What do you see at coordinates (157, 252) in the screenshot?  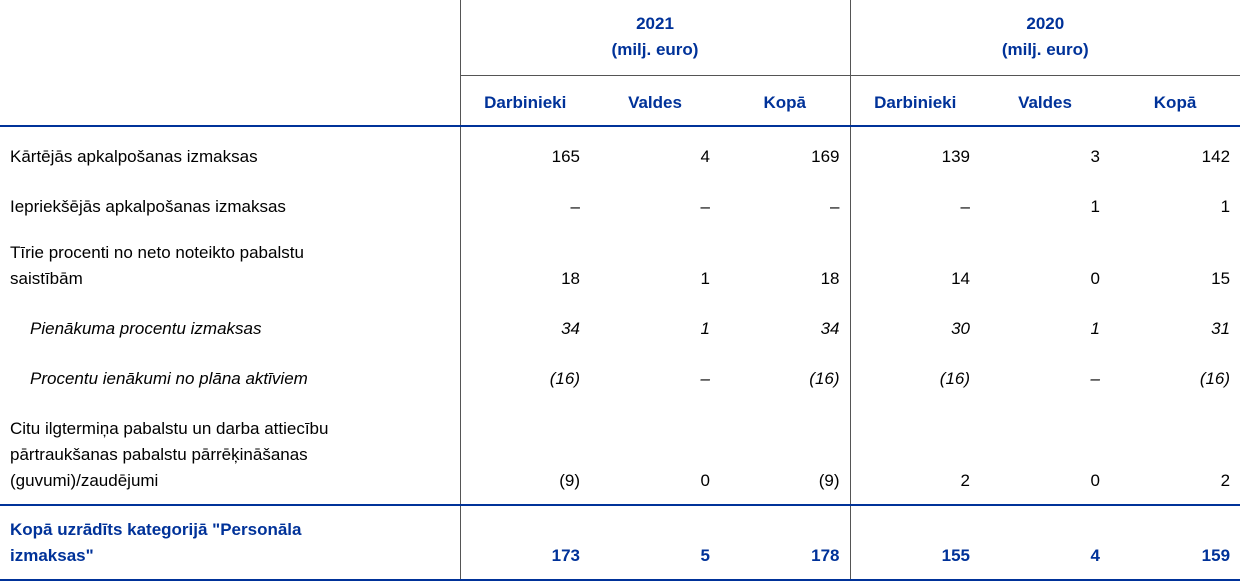 I see `label-line: Tīrie procenti no neto noteikto pabalstu` at bounding box center [157, 252].